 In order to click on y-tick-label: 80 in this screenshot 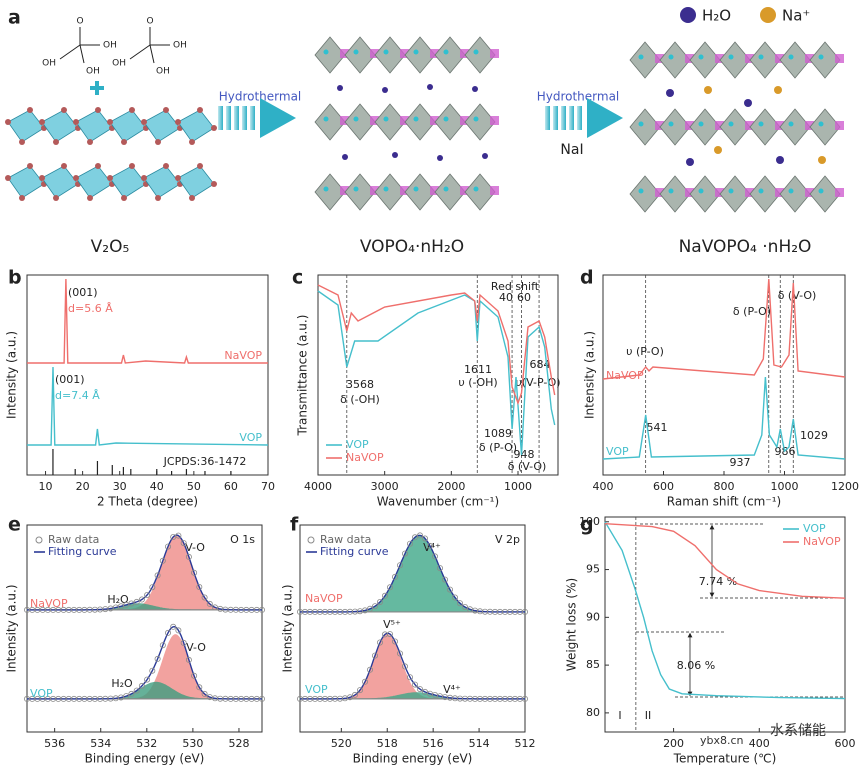, I will do `click(593, 712)`.